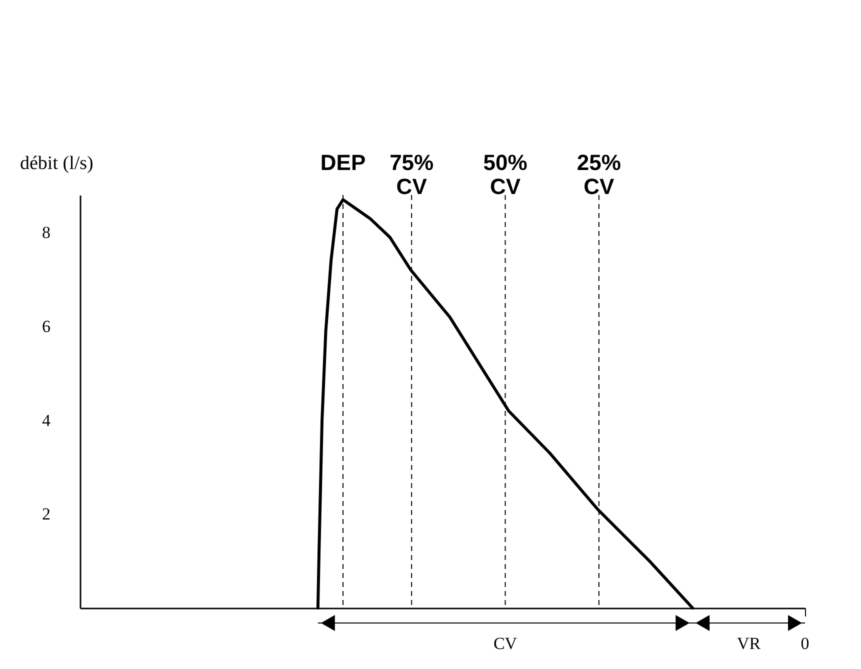 This screenshot has height=669, width=861. I want to click on y-tick-label: 4, so click(46, 420).